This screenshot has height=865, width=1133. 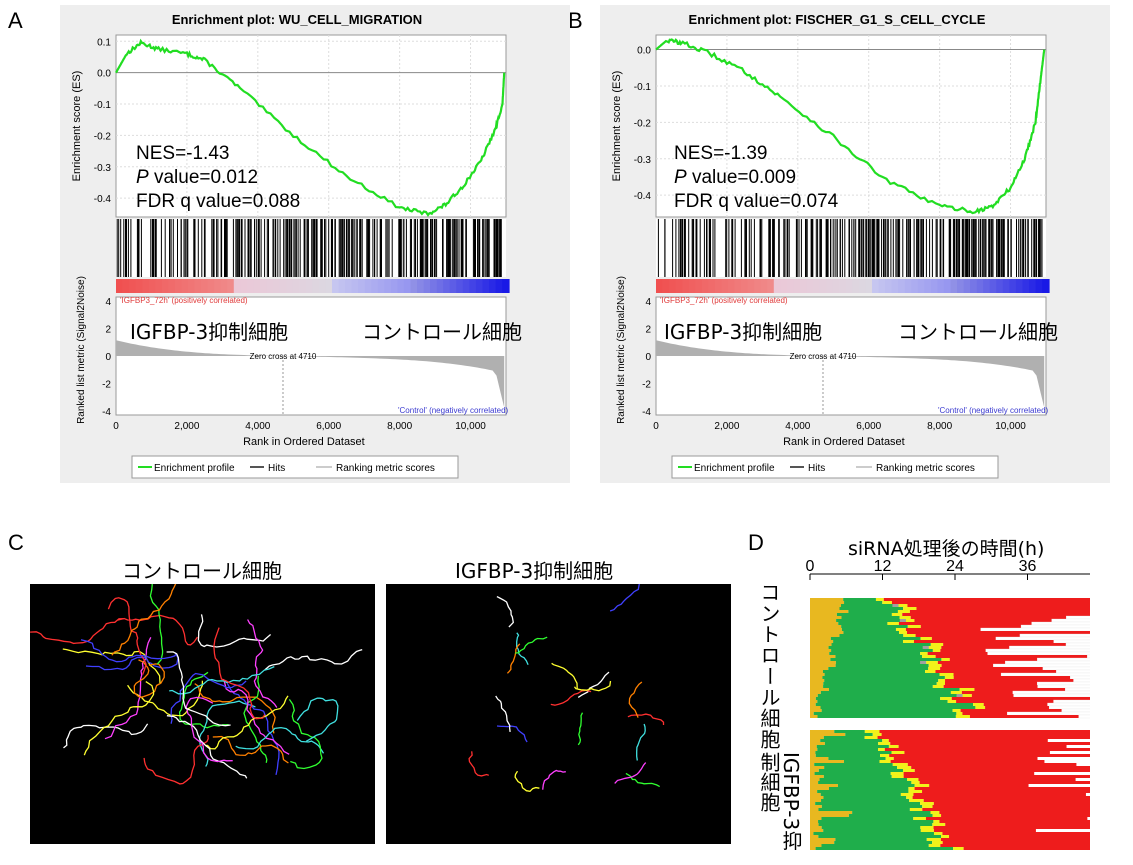 What do you see at coordinates (621, 350) in the screenshot?
I see `rank-axis-label: Ranked list metric (Signal2Noise)` at bounding box center [621, 350].